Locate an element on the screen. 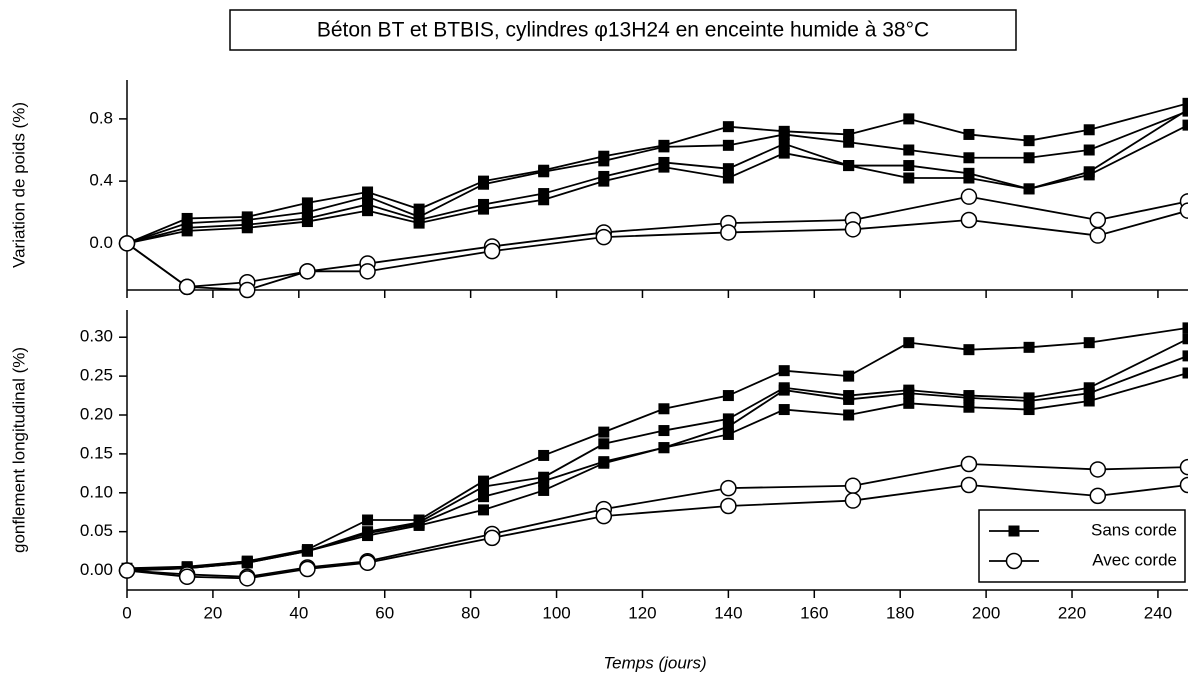 Image resolution: width=1188 pixels, height=681 pixels. x-tick-label: 120 is located at coordinates (642, 612).